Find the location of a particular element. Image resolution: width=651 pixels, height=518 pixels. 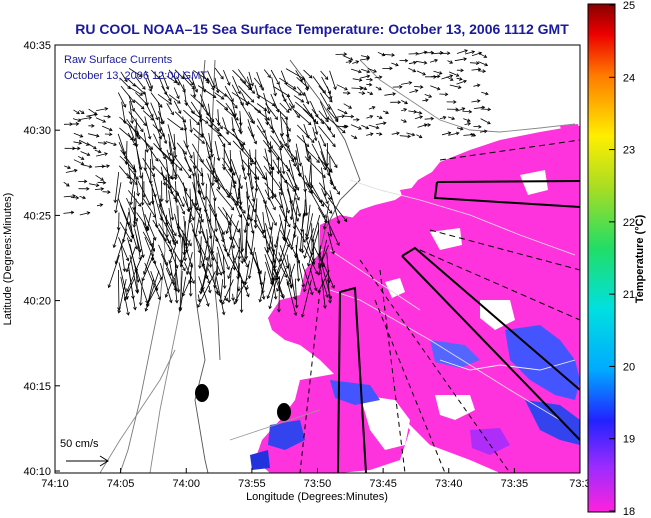

x-tick-label: 74:00 is located at coordinates (186, 484).